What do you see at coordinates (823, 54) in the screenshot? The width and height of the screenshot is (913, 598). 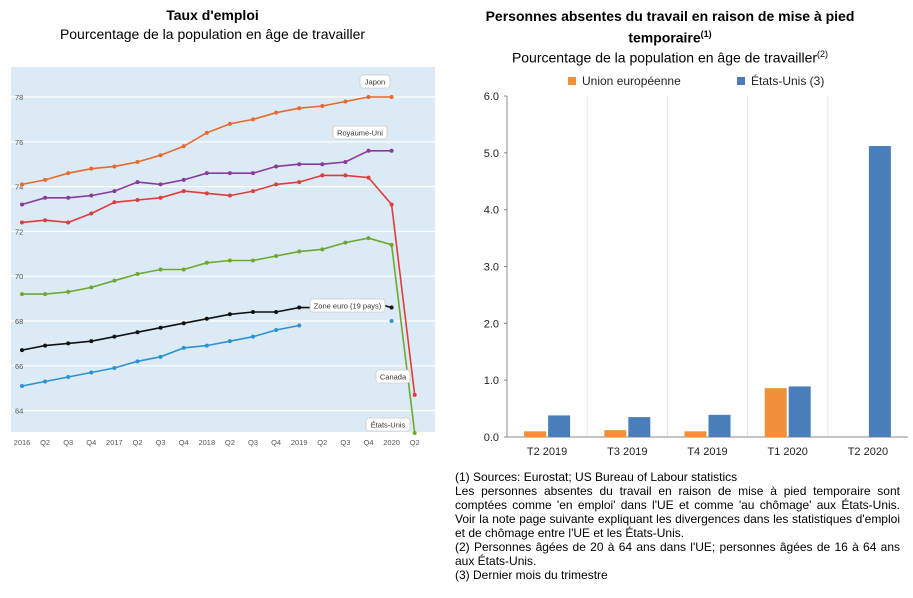 I see `right-chart-subtitle-sup: (2)` at bounding box center [823, 54].